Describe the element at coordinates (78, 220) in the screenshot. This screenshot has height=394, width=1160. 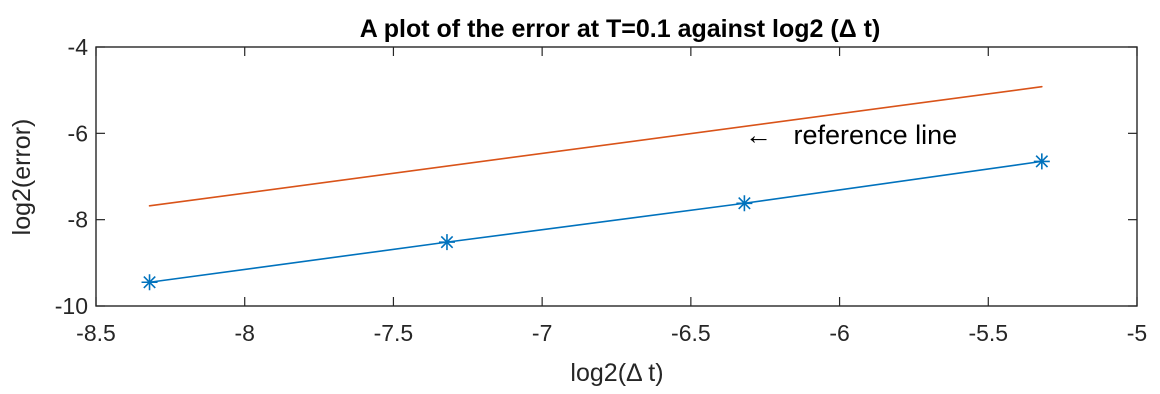
I see `y-tick-label: -8` at that location.